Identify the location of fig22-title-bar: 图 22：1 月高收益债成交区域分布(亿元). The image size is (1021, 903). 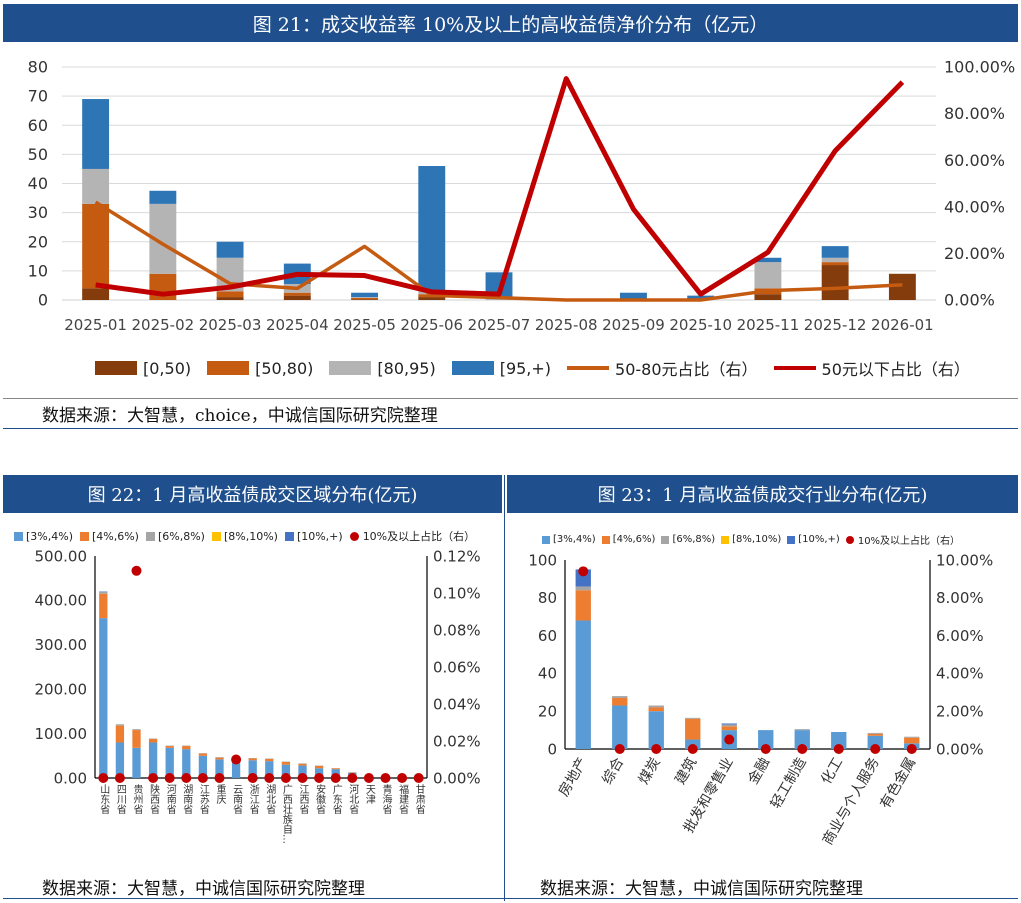
(252, 494).